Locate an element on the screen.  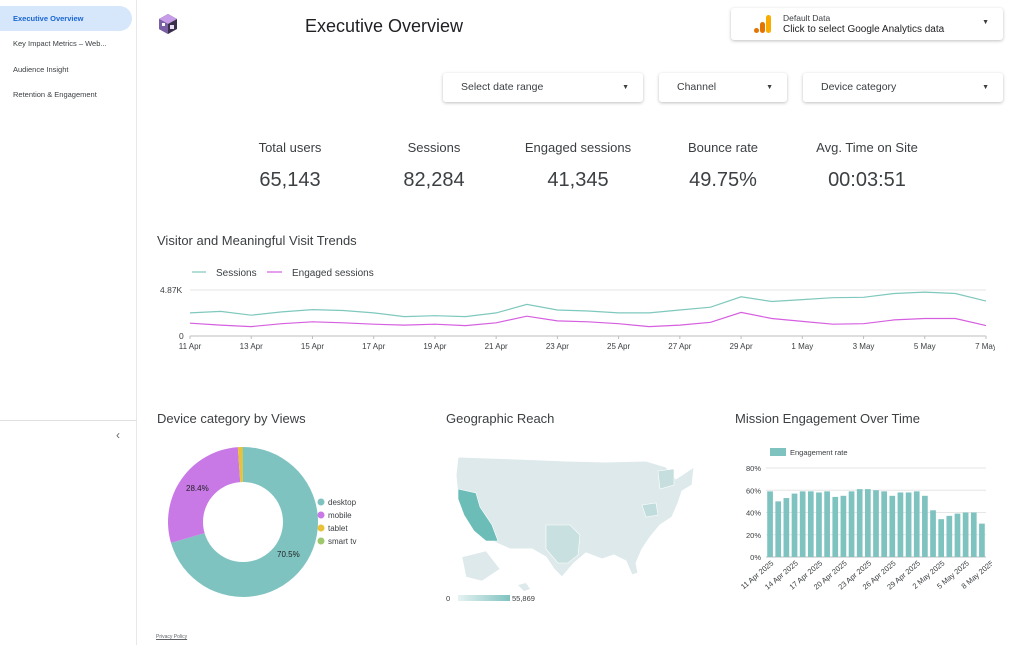
data-source-label: Default Data is located at coordinates (807, 18).